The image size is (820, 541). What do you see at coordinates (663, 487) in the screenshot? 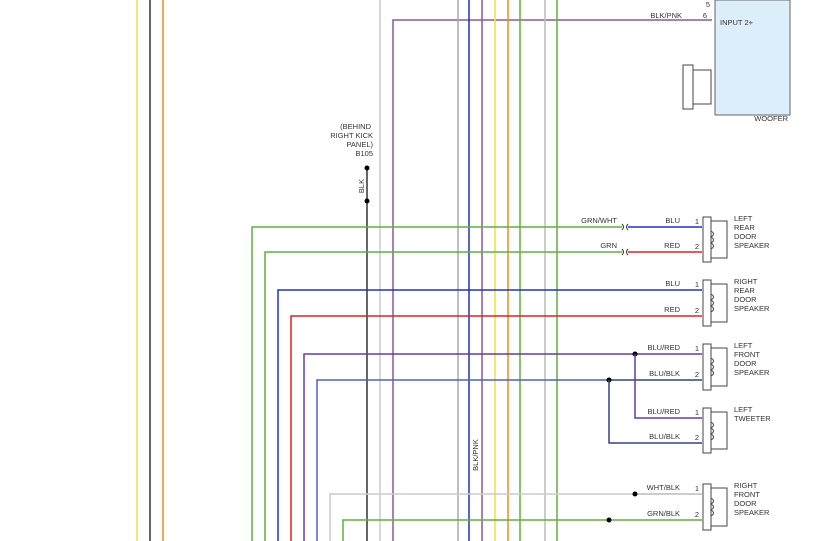
I see `wire-label: WHT/BLK` at bounding box center [663, 487].